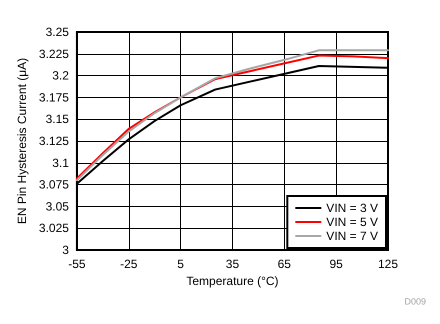 The image size is (440, 324). What do you see at coordinates (352, 208) in the screenshot?
I see `legend-label: VIN = 3 V` at bounding box center [352, 208].